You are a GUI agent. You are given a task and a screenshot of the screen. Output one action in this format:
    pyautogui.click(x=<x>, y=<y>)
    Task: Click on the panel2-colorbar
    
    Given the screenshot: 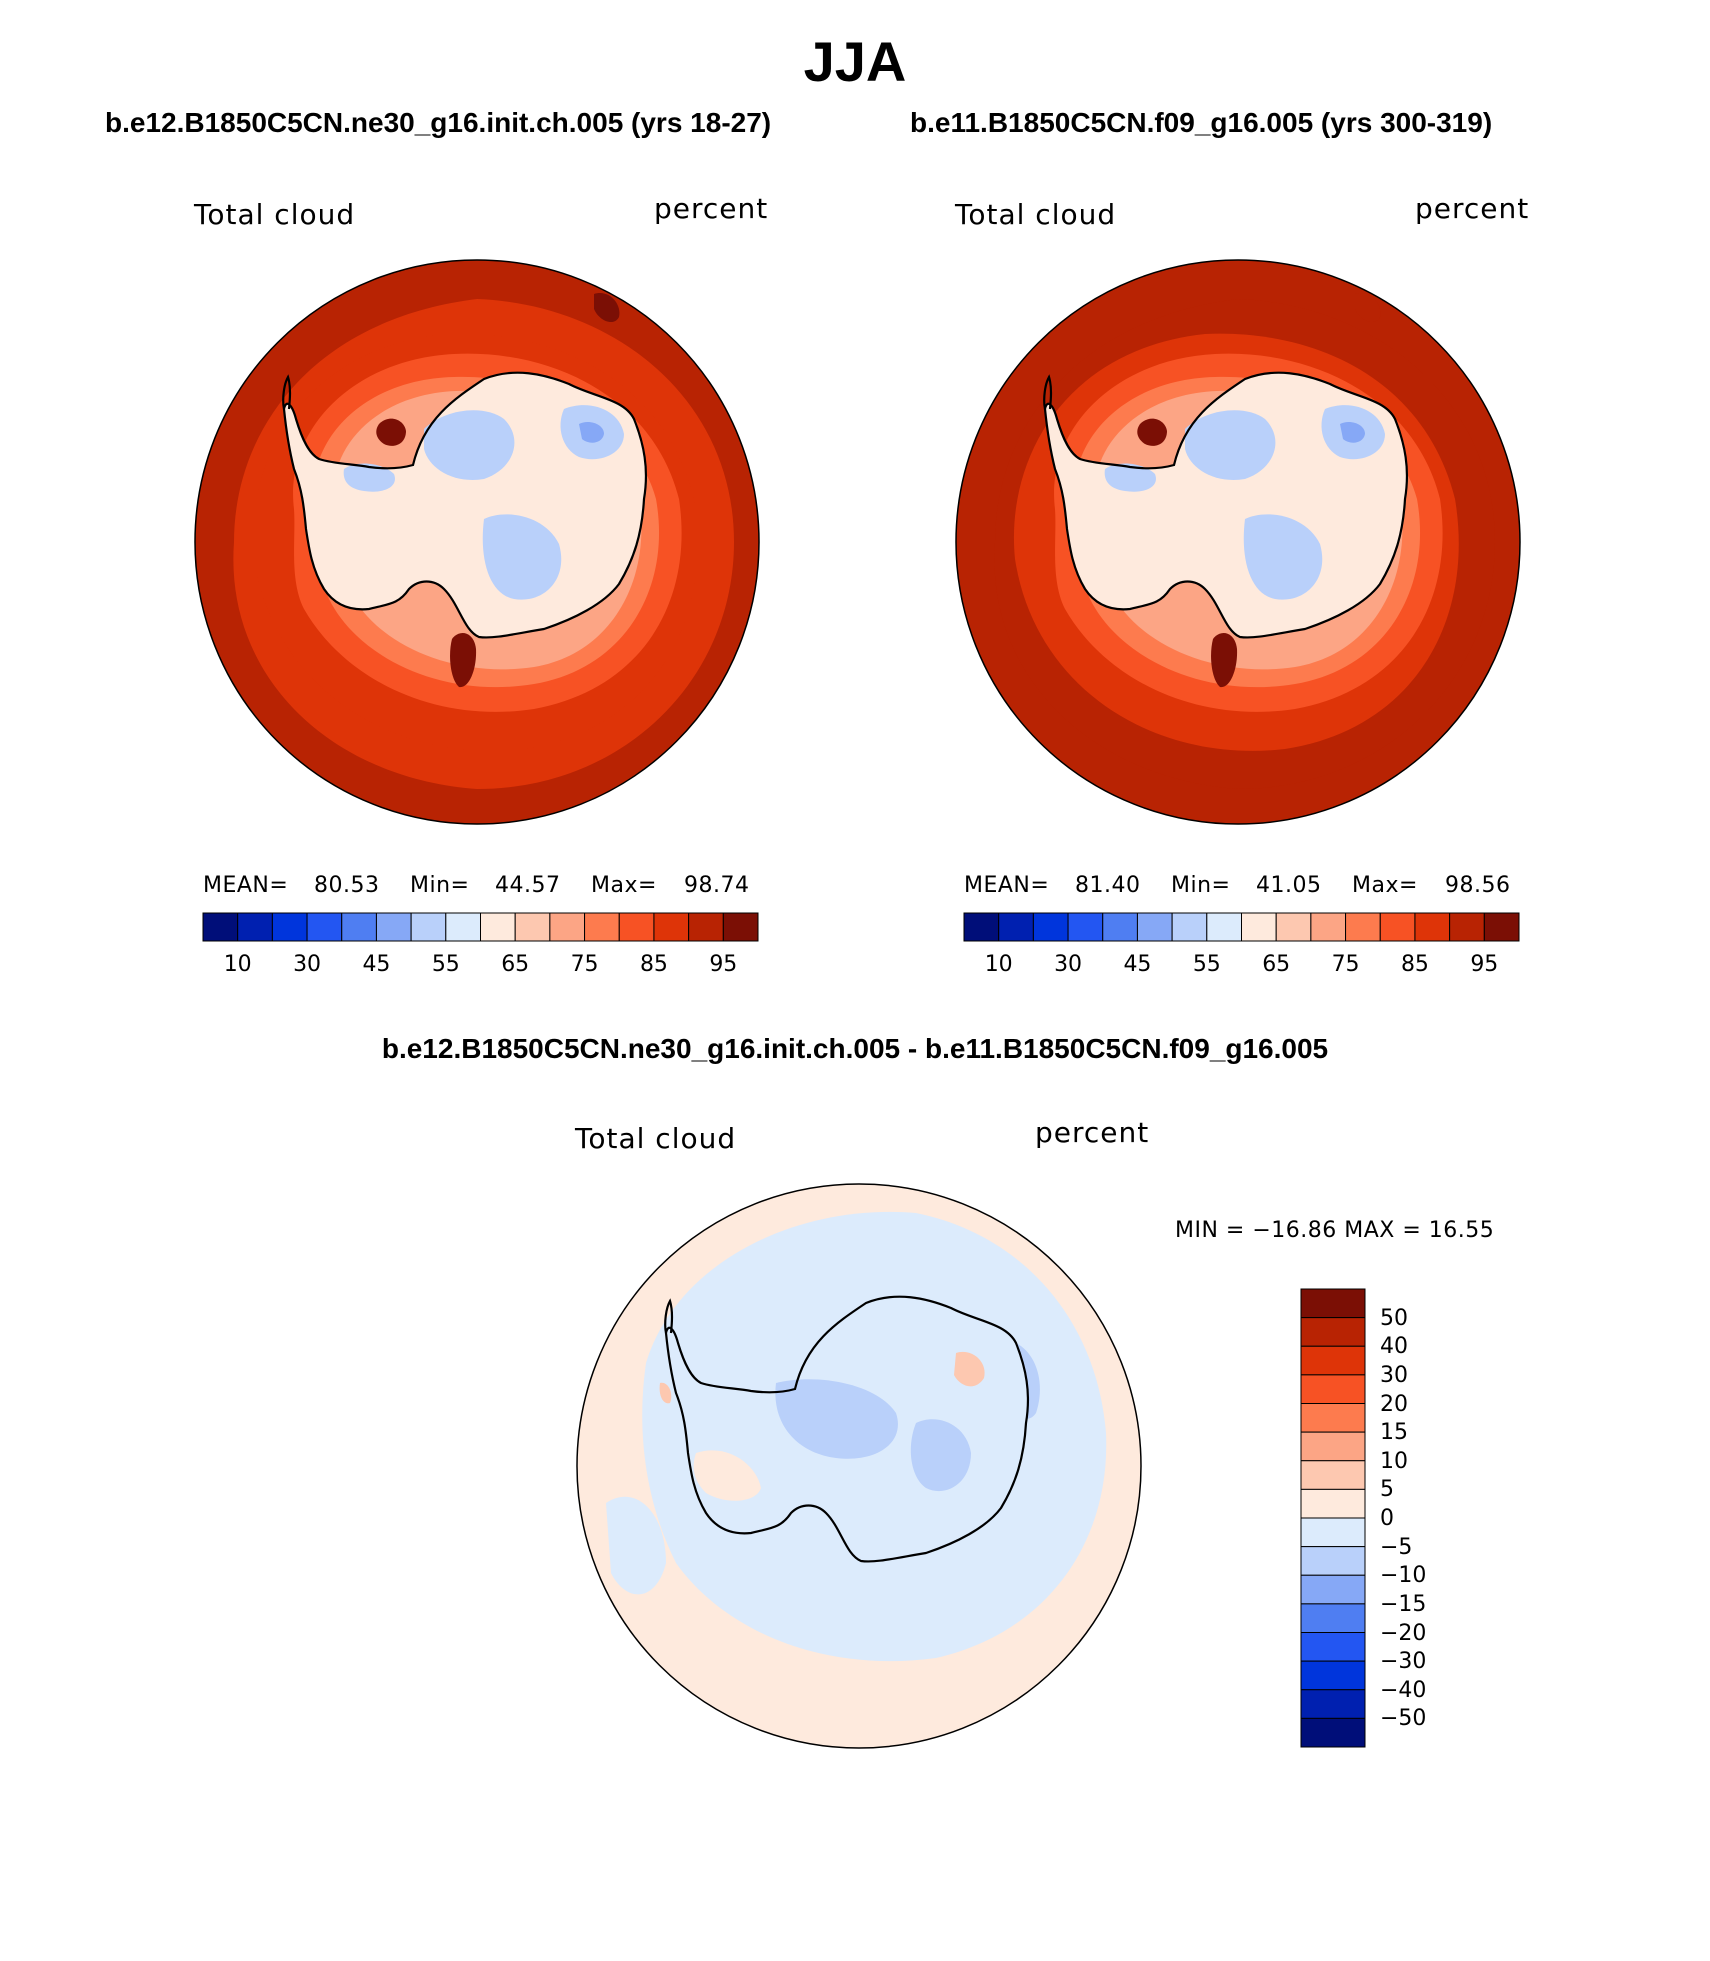 What is the action you would take?
    pyautogui.click(x=1241, y=927)
    